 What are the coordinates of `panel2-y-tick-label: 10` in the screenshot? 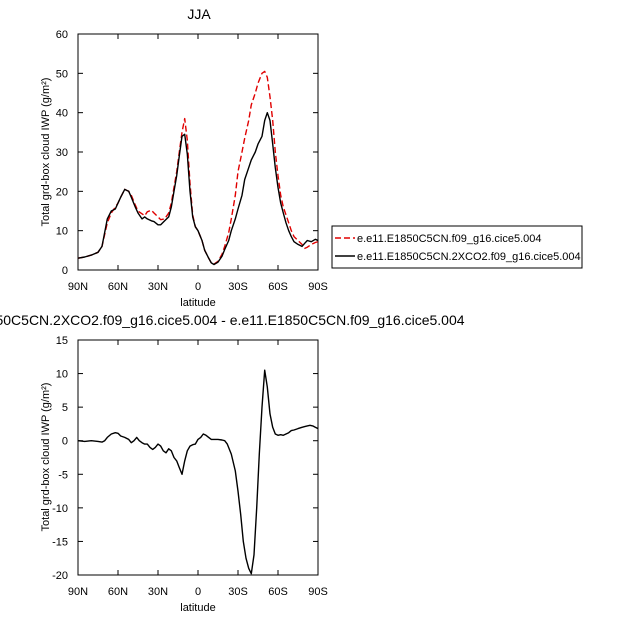 It's located at (62, 375).